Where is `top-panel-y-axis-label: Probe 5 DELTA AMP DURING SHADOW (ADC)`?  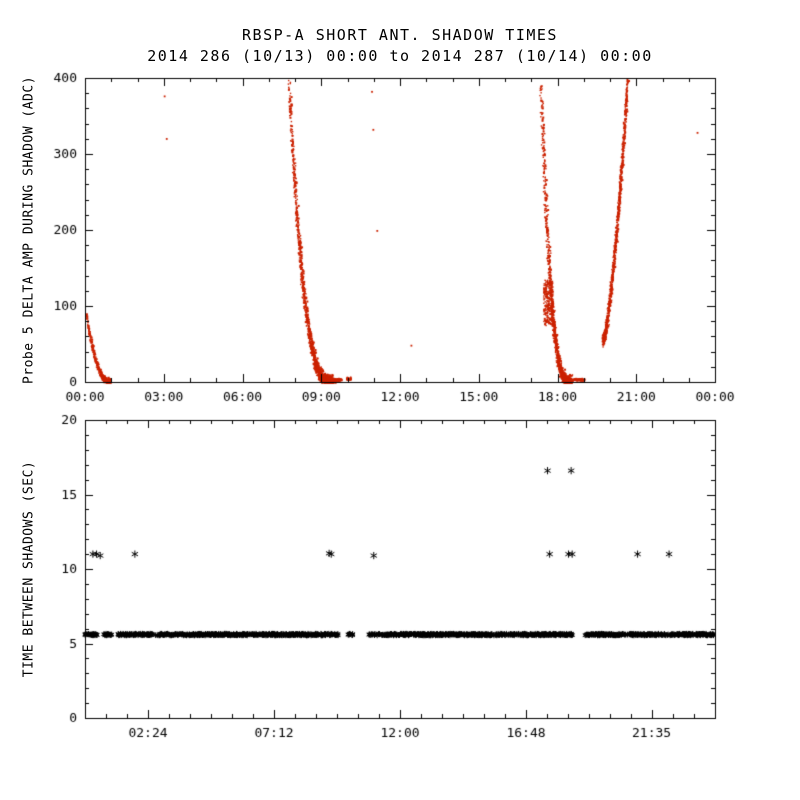
top-panel-y-axis-label: Probe 5 DELTA AMP DURING SHADOW (ADC) is located at coordinates (29, 230).